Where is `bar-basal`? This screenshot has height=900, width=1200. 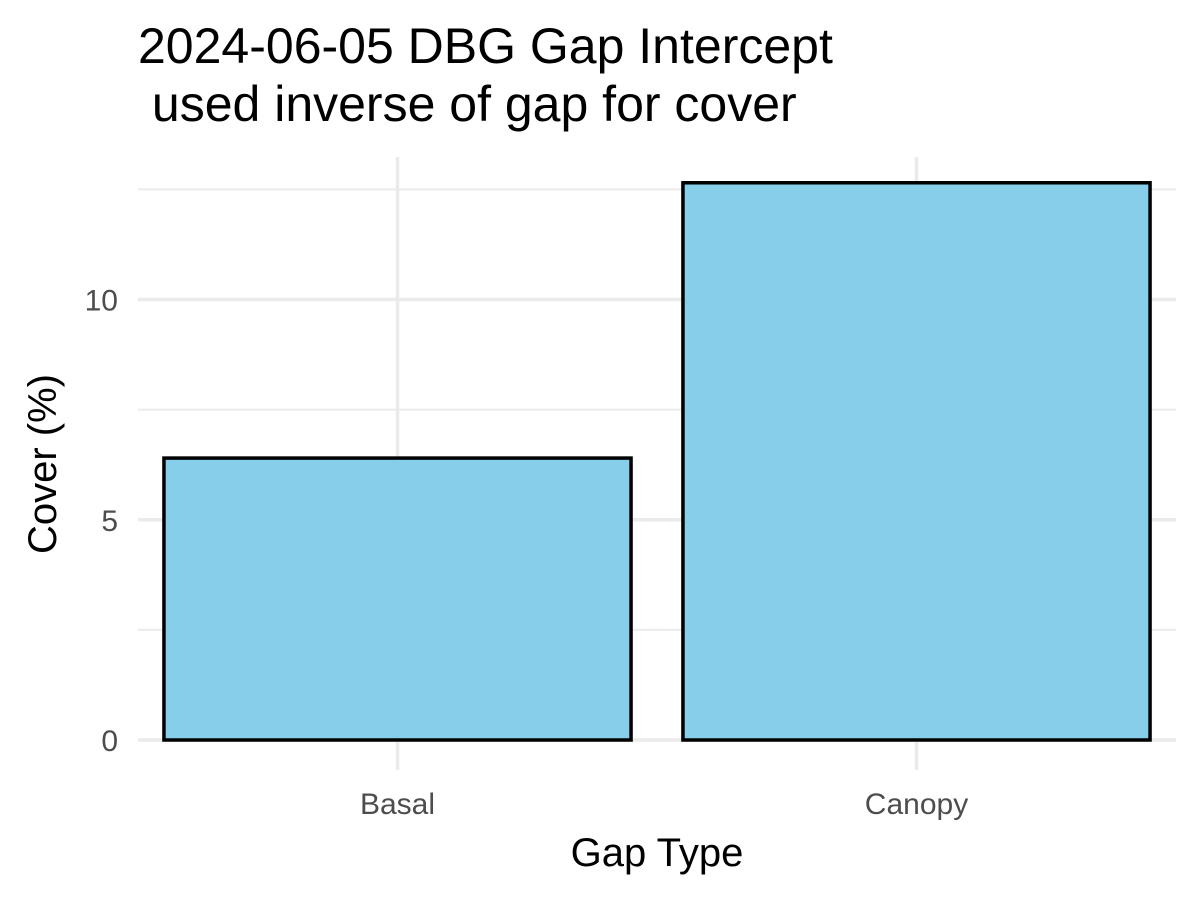
bar-basal is located at coordinates (397, 599).